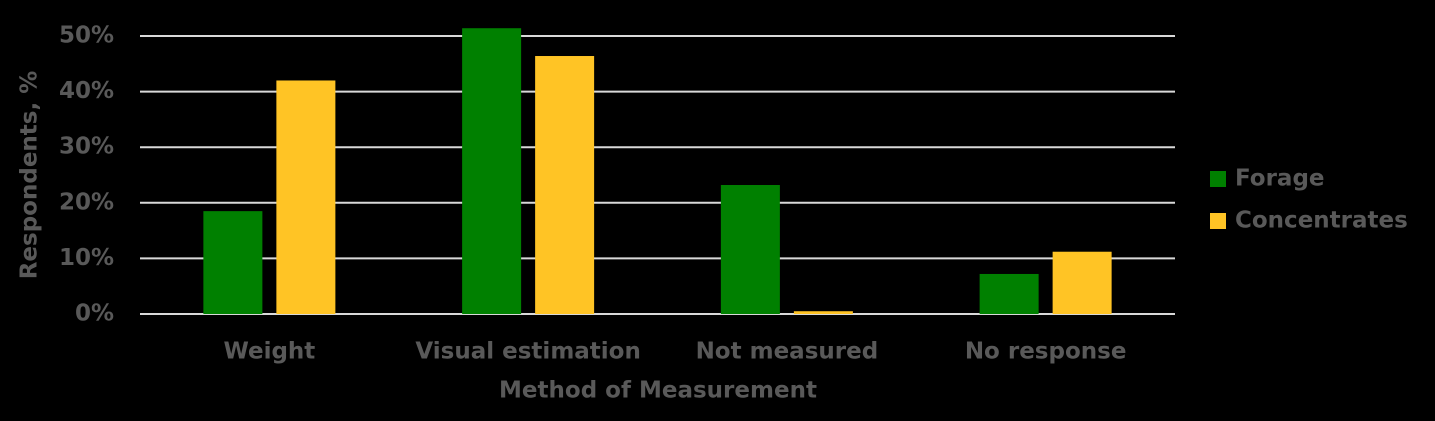 The height and width of the screenshot is (421, 1435). What do you see at coordinates (1046, 352) in the screenshot?
I see `x-tick-label: No response` at bounding box center [1046, 352].